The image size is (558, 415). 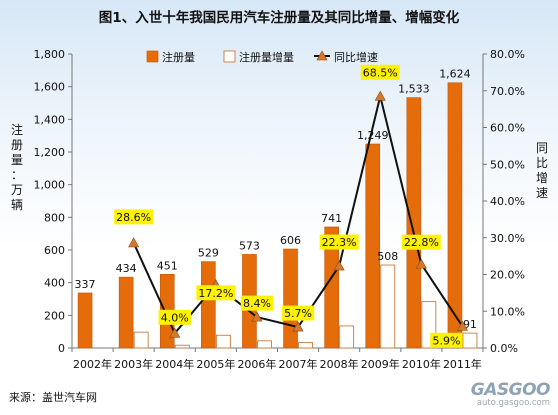 I want to click on growth-rate-label: 22.3%, so click(x=339, y=242).